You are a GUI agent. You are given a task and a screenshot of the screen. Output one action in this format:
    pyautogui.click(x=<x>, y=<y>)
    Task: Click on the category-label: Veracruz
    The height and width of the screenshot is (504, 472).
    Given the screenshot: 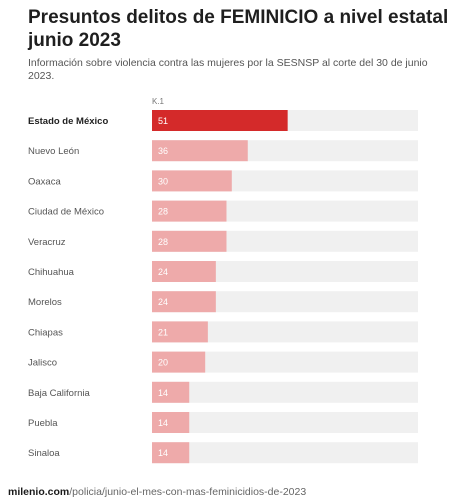 What is the action you would take?
    pyautogui.click(x=47, y=242)
    